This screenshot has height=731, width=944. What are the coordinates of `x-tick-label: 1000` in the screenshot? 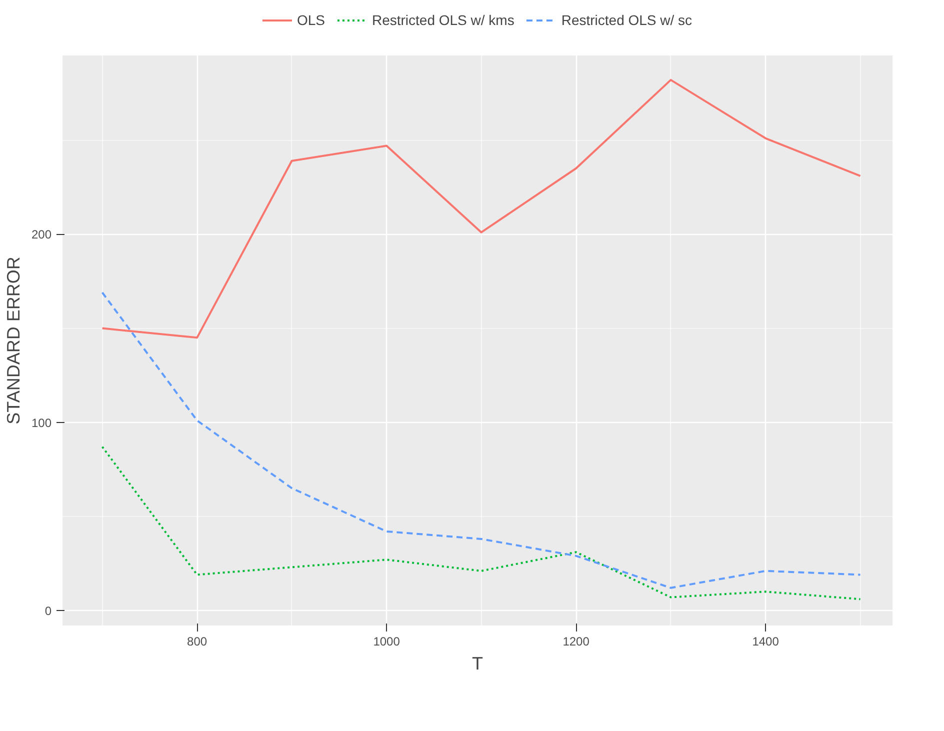 It's located at (386, 641).